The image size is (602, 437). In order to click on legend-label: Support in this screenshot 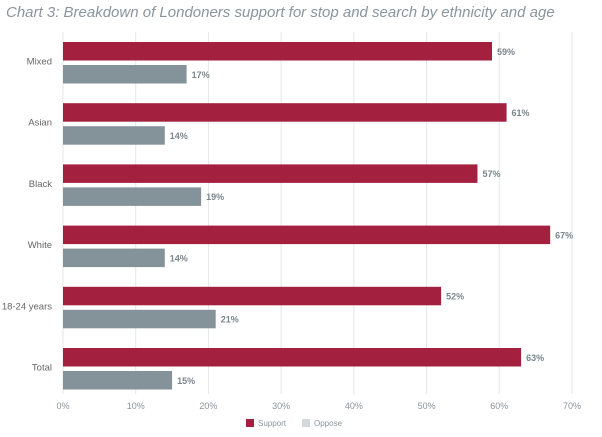, I will do `click(272, 423)`.